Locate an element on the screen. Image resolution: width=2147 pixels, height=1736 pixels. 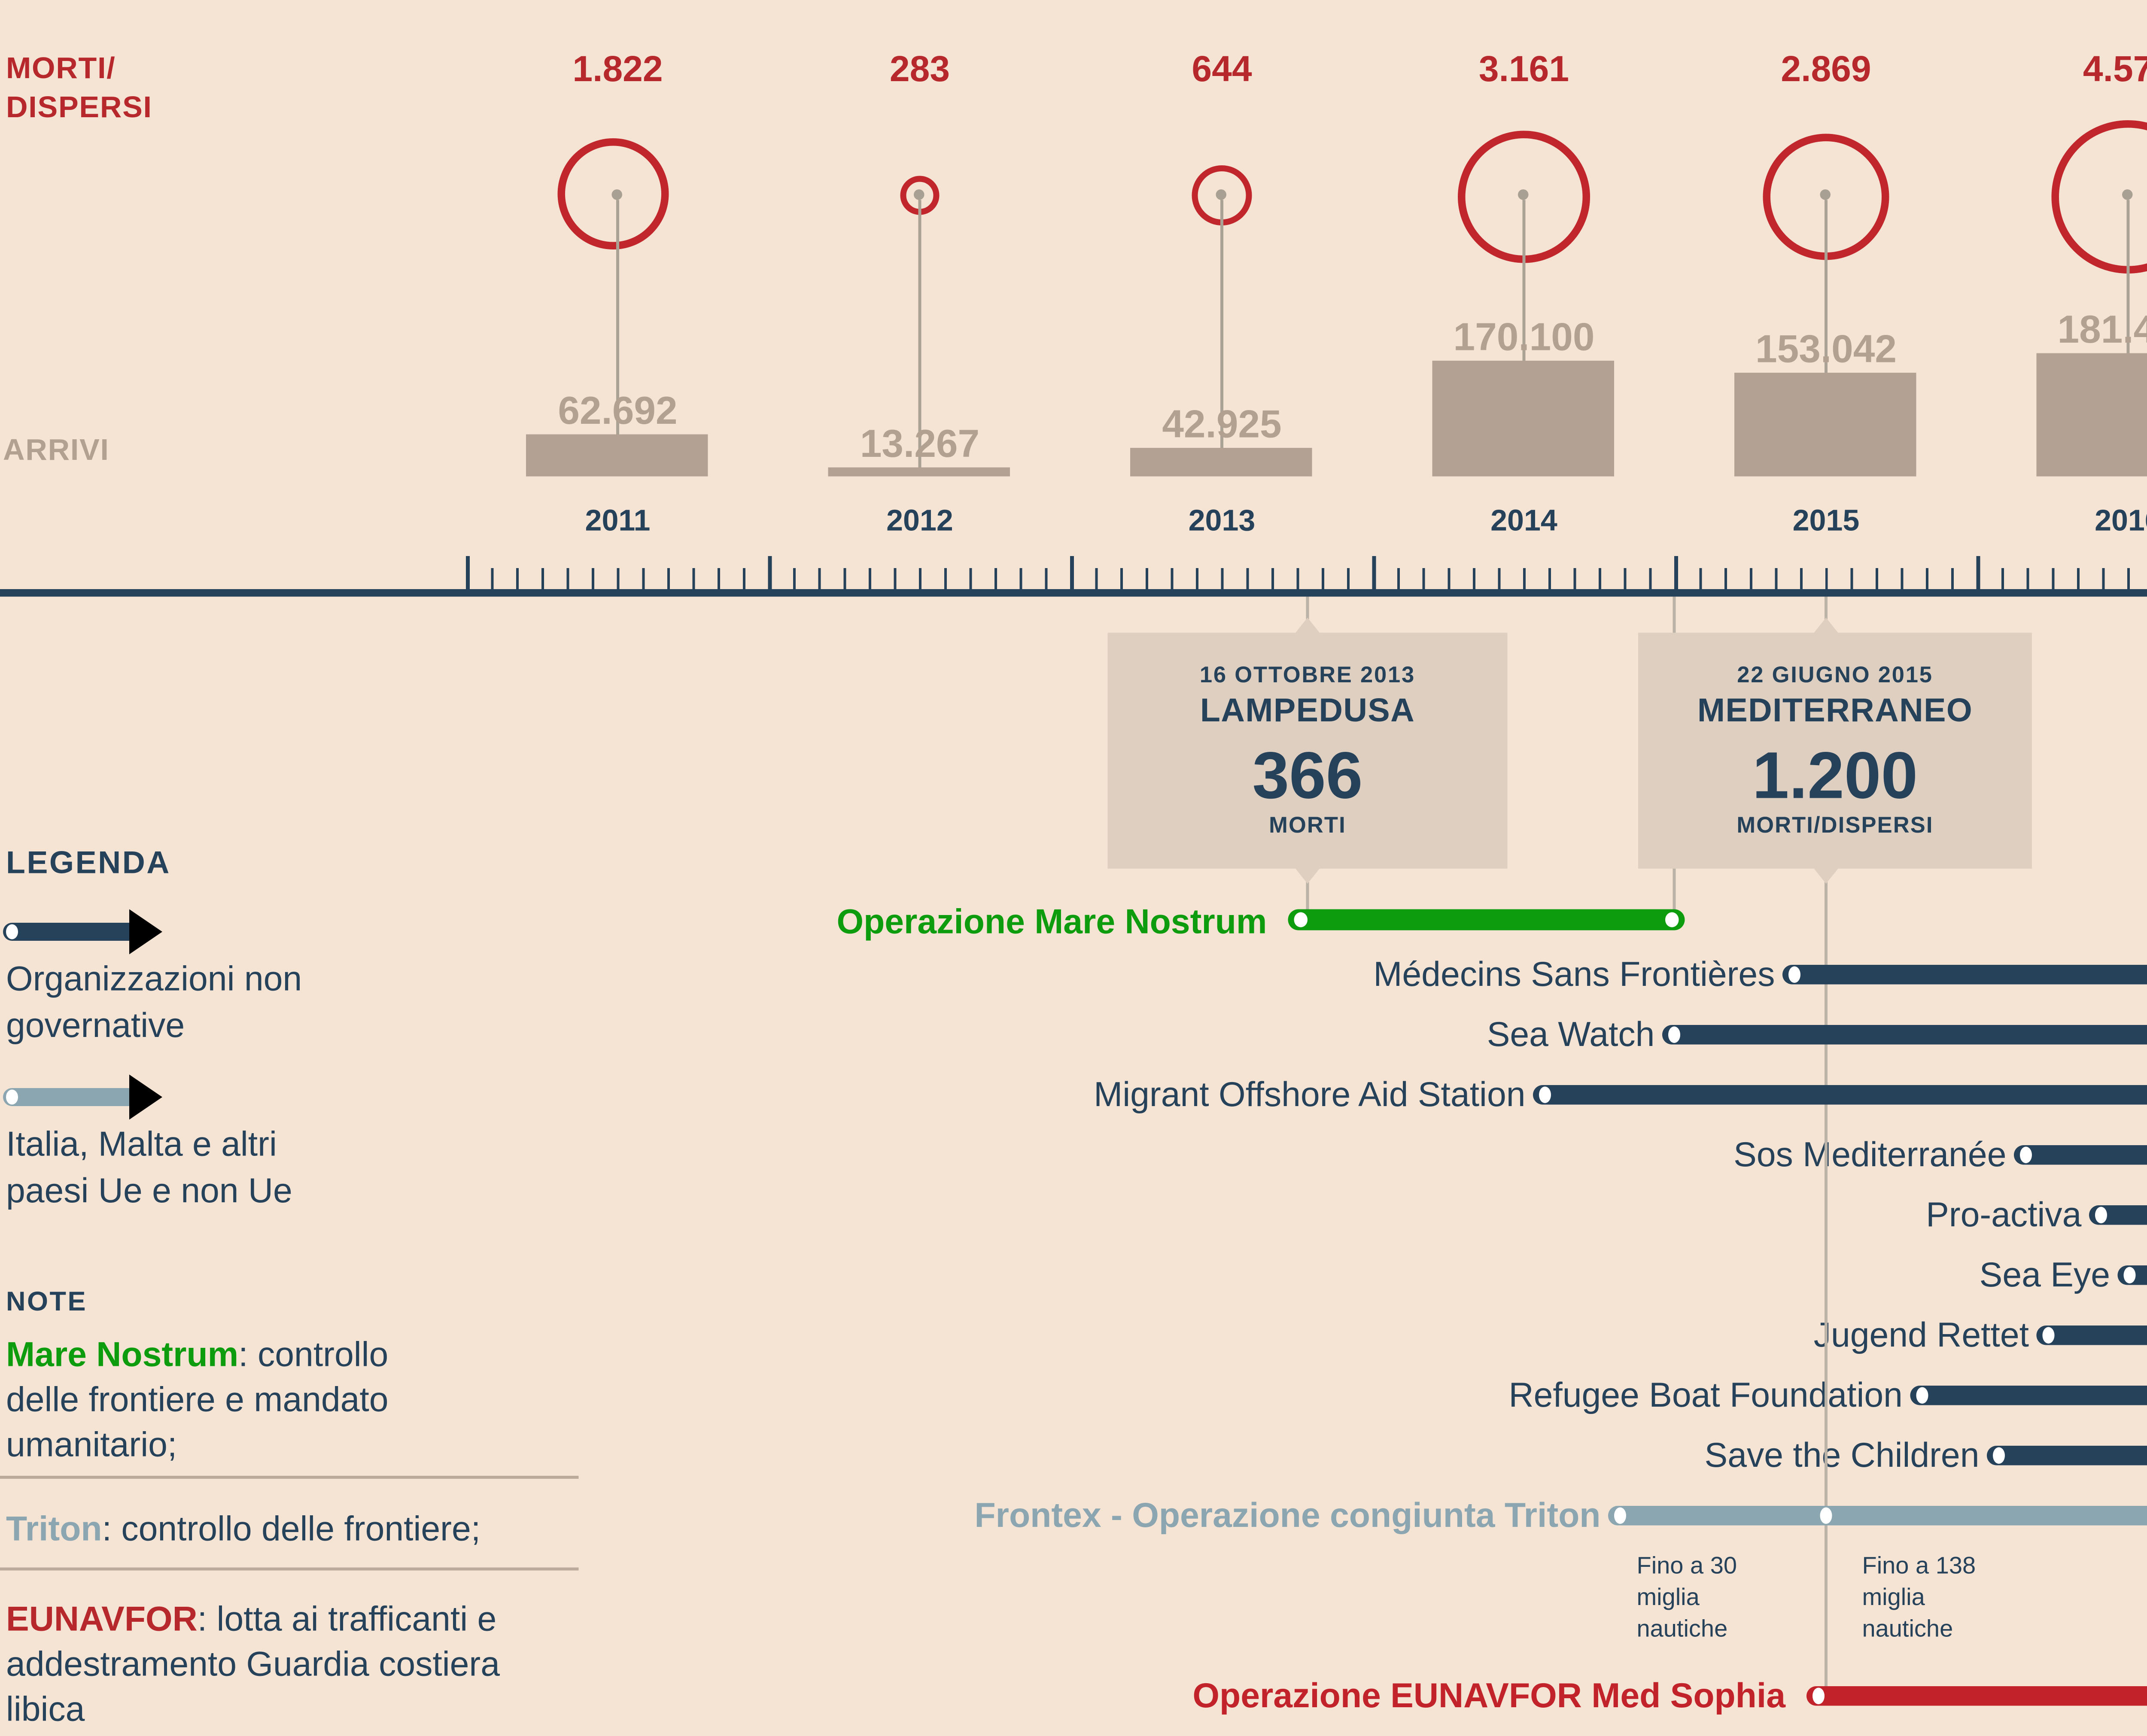
bubble-center-dot-2012 is located at coordinates (919, 194).